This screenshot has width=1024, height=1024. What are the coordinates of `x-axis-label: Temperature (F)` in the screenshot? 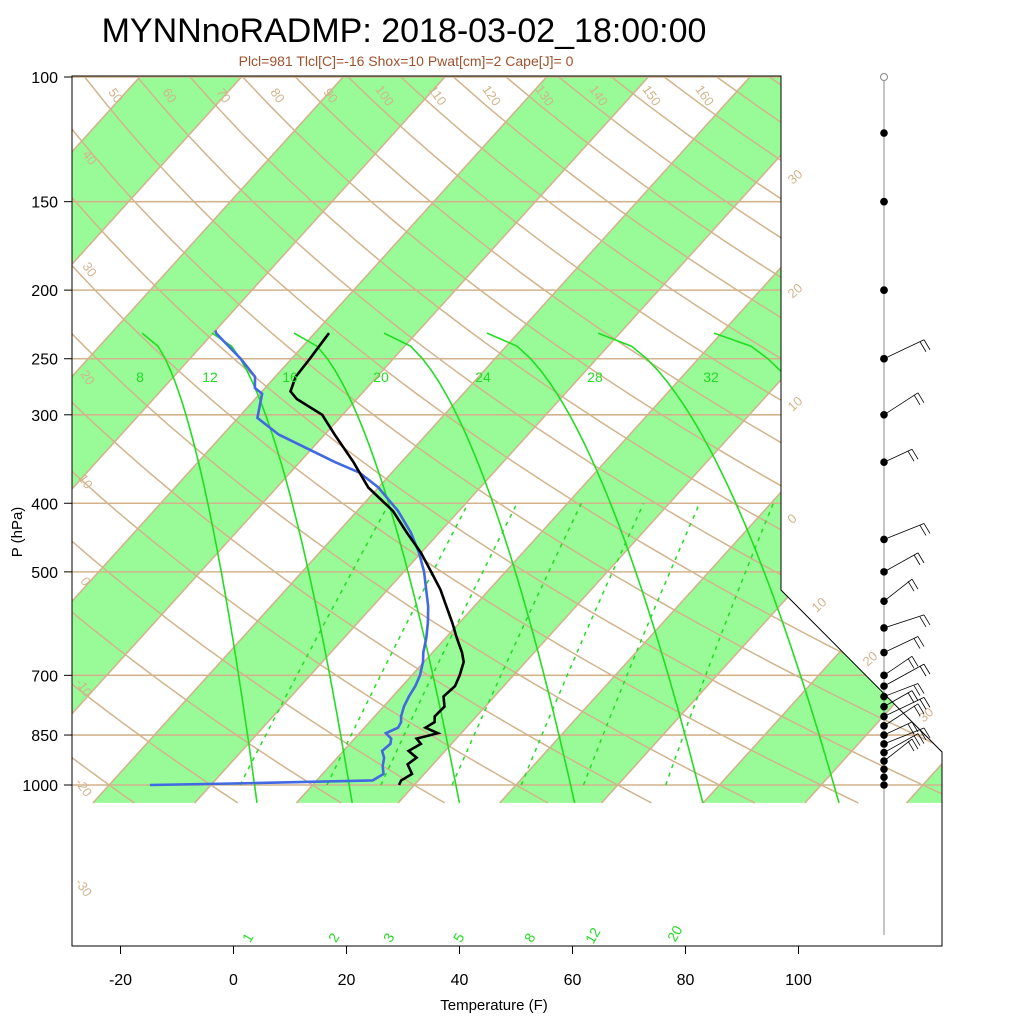 It's located at (494, 1005).